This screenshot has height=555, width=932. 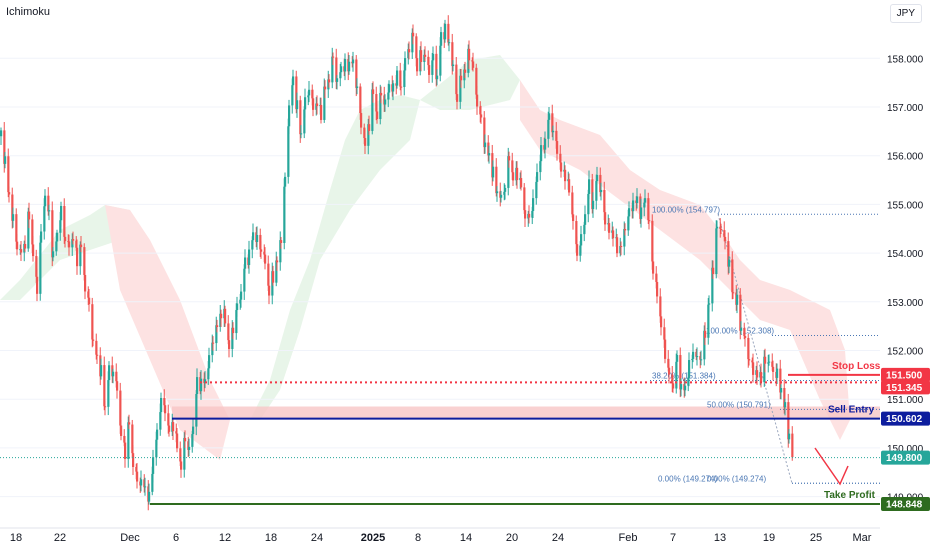 I want to click on x-tick-label-15: 19, so click(x=769, y=538).